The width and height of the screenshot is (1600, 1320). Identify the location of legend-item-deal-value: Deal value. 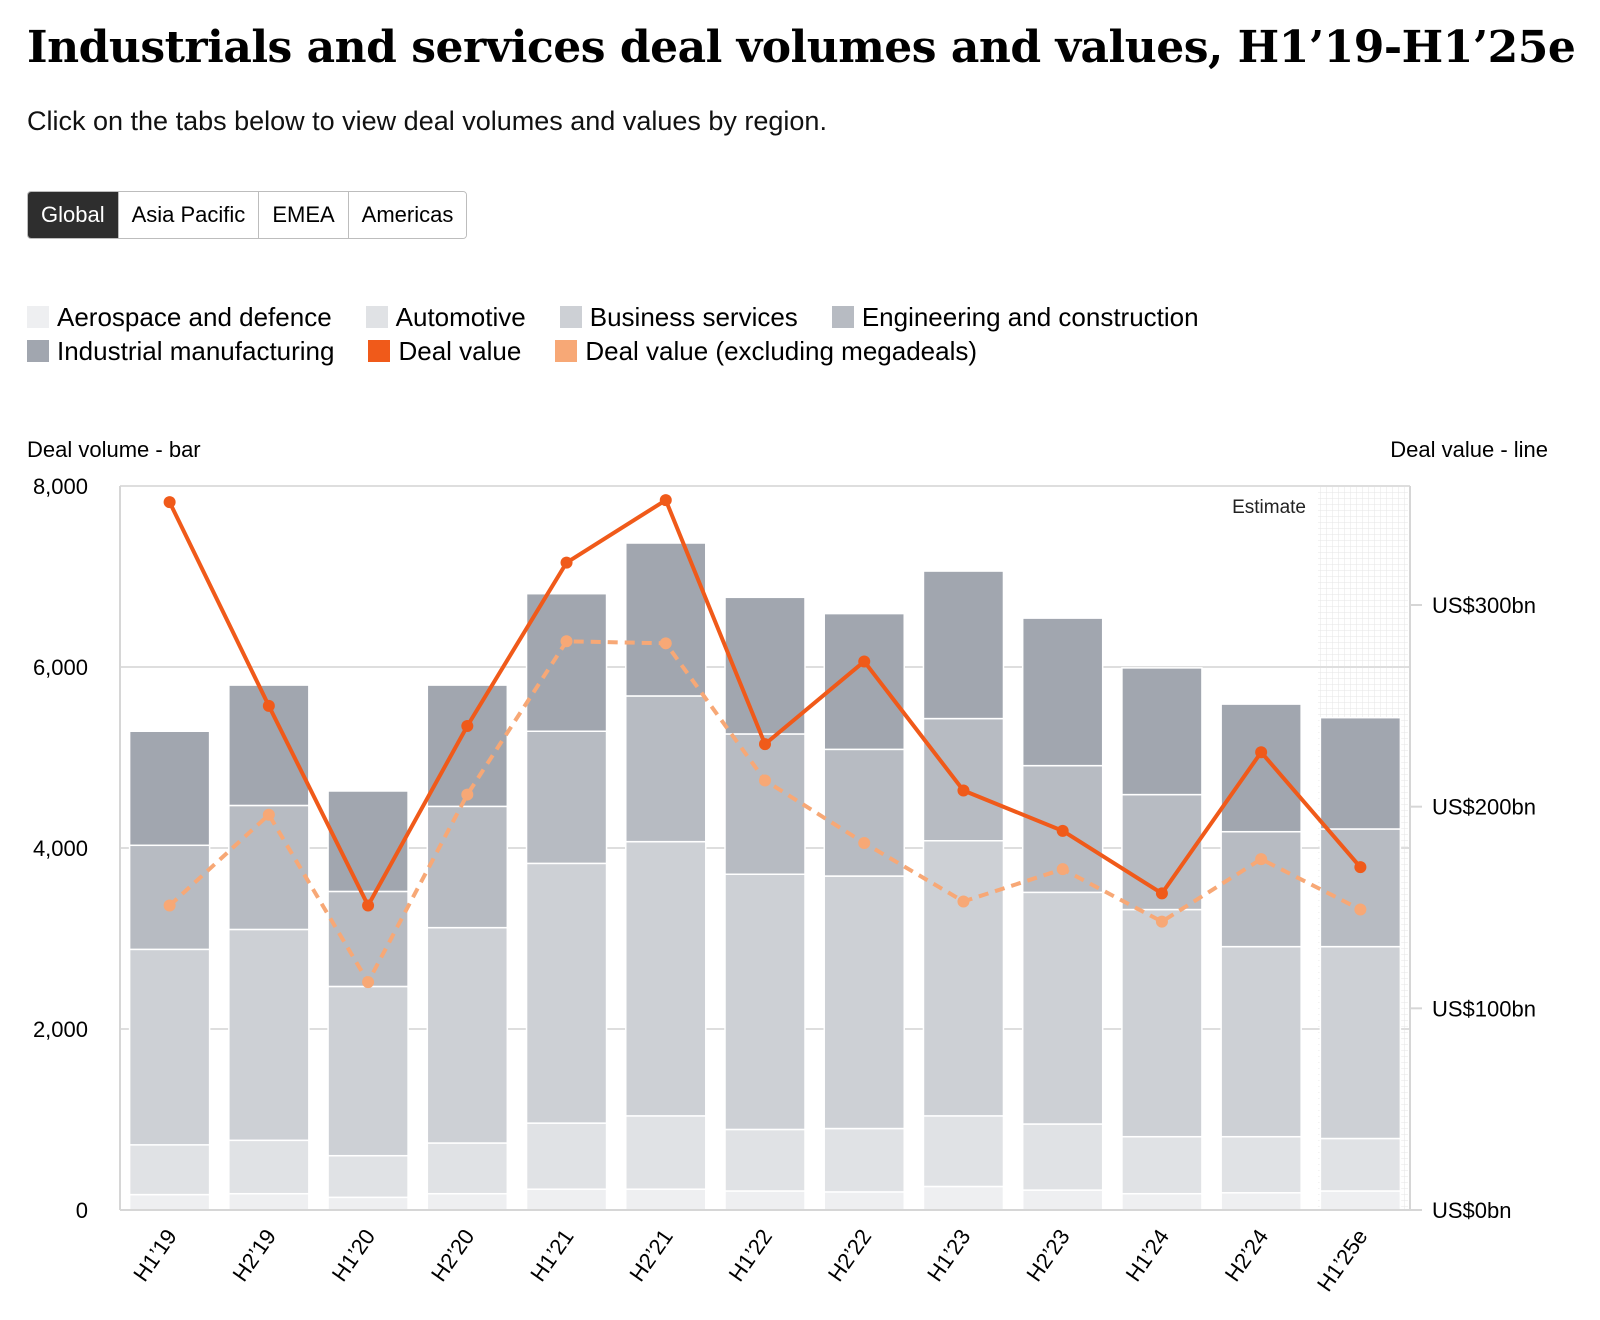
(444, 351).